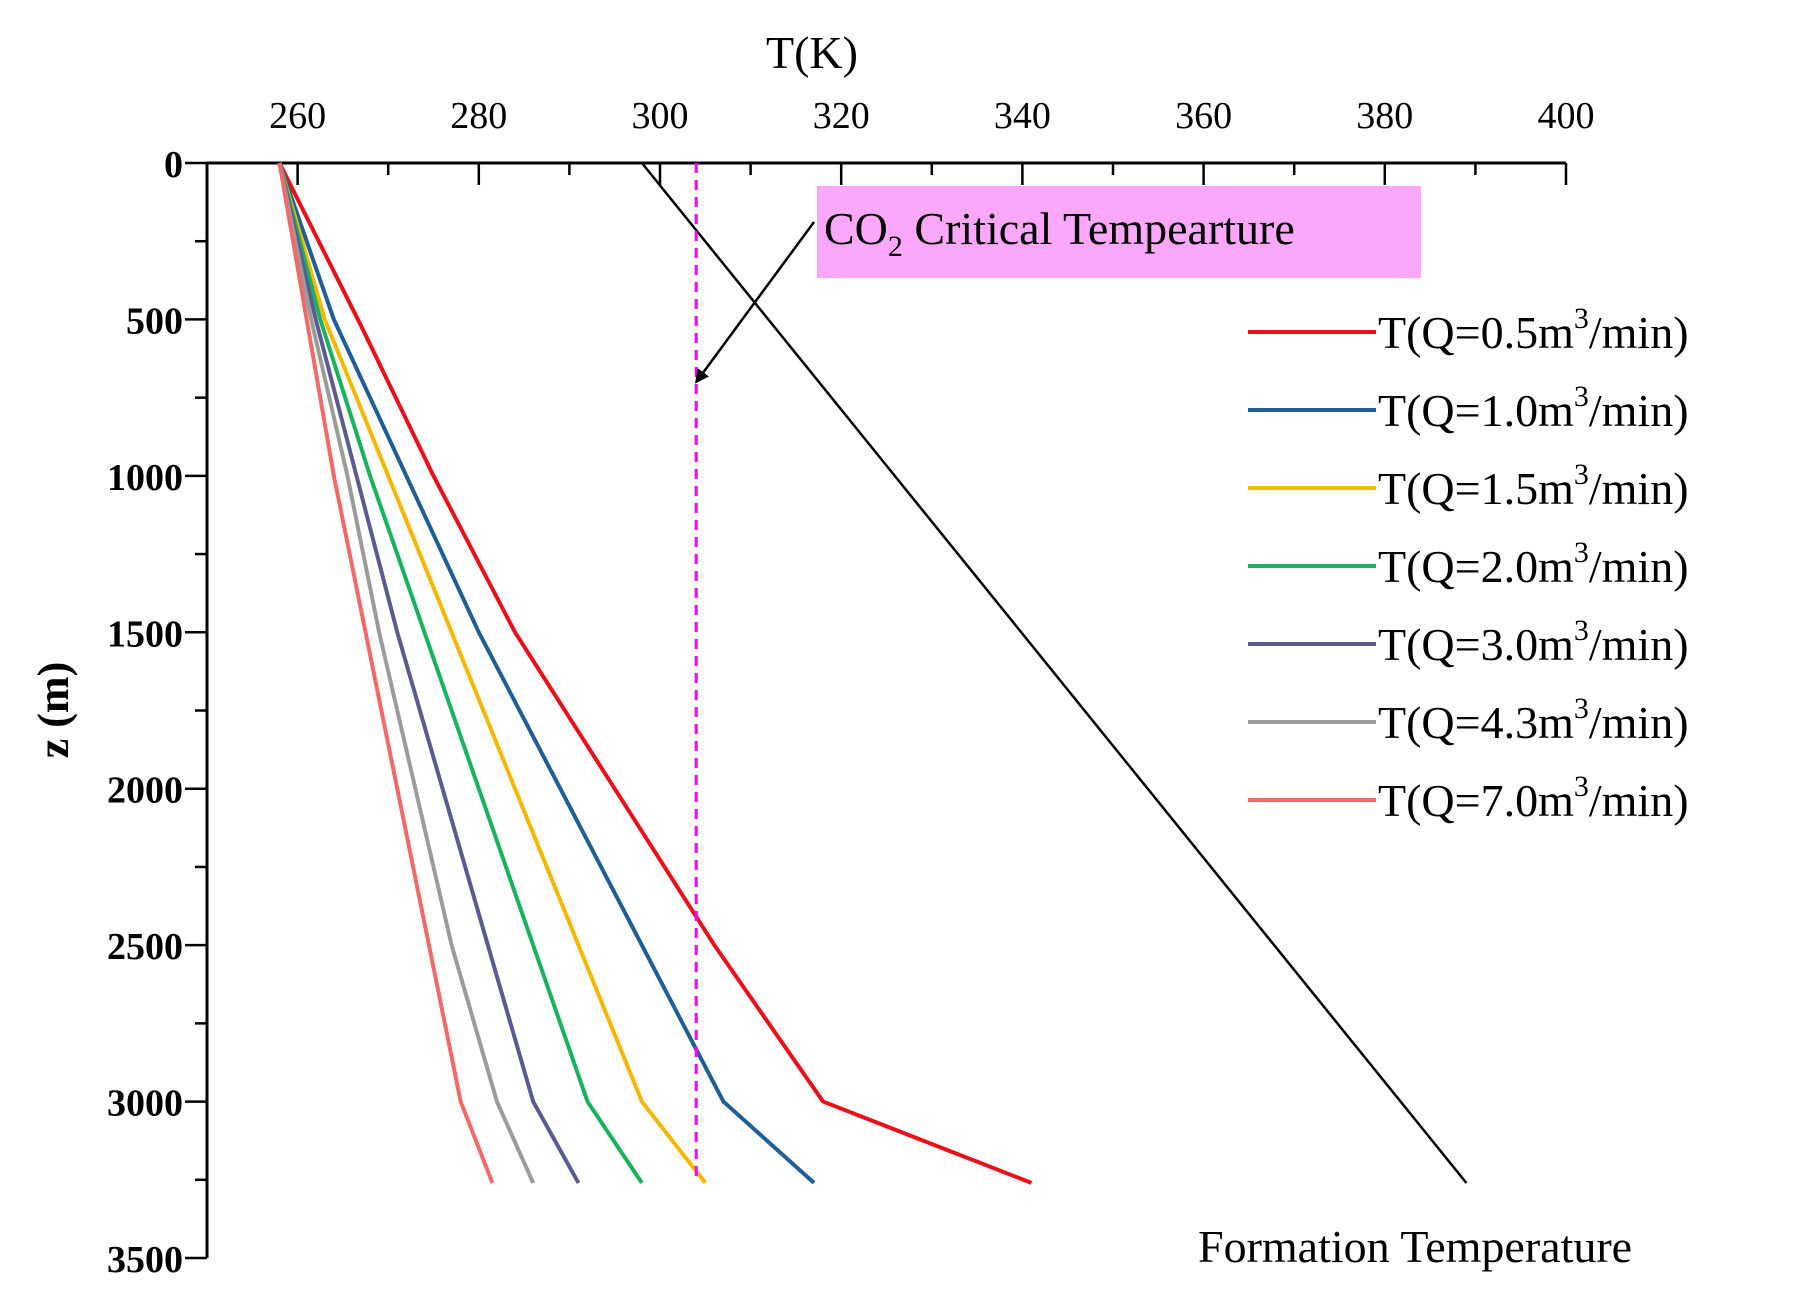 The width and height of the screenshot is (1795, 1302). What do you see at coordinates (1203, 116) in the screenshot?
I see `x-tick-label: 360` at bounding box center [1203, 116].